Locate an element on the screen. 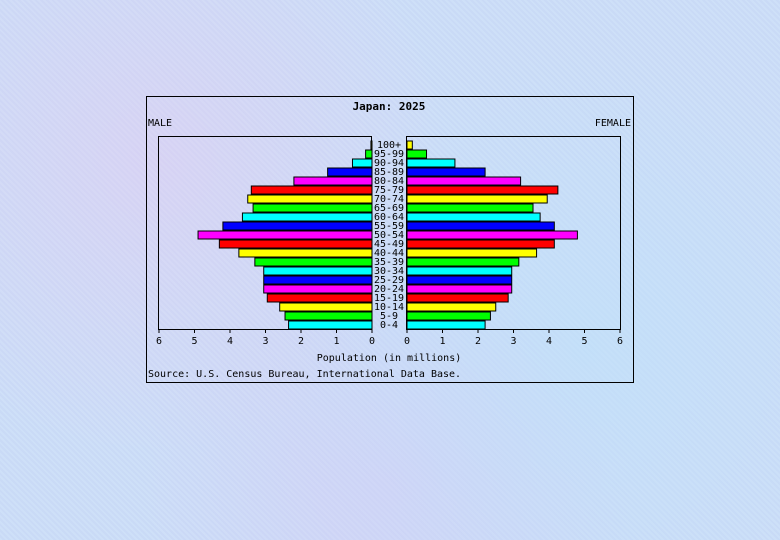 This screenshot has width=780, height=540. age-label-0-4: 0-4 is located at coordinates (389, 325).